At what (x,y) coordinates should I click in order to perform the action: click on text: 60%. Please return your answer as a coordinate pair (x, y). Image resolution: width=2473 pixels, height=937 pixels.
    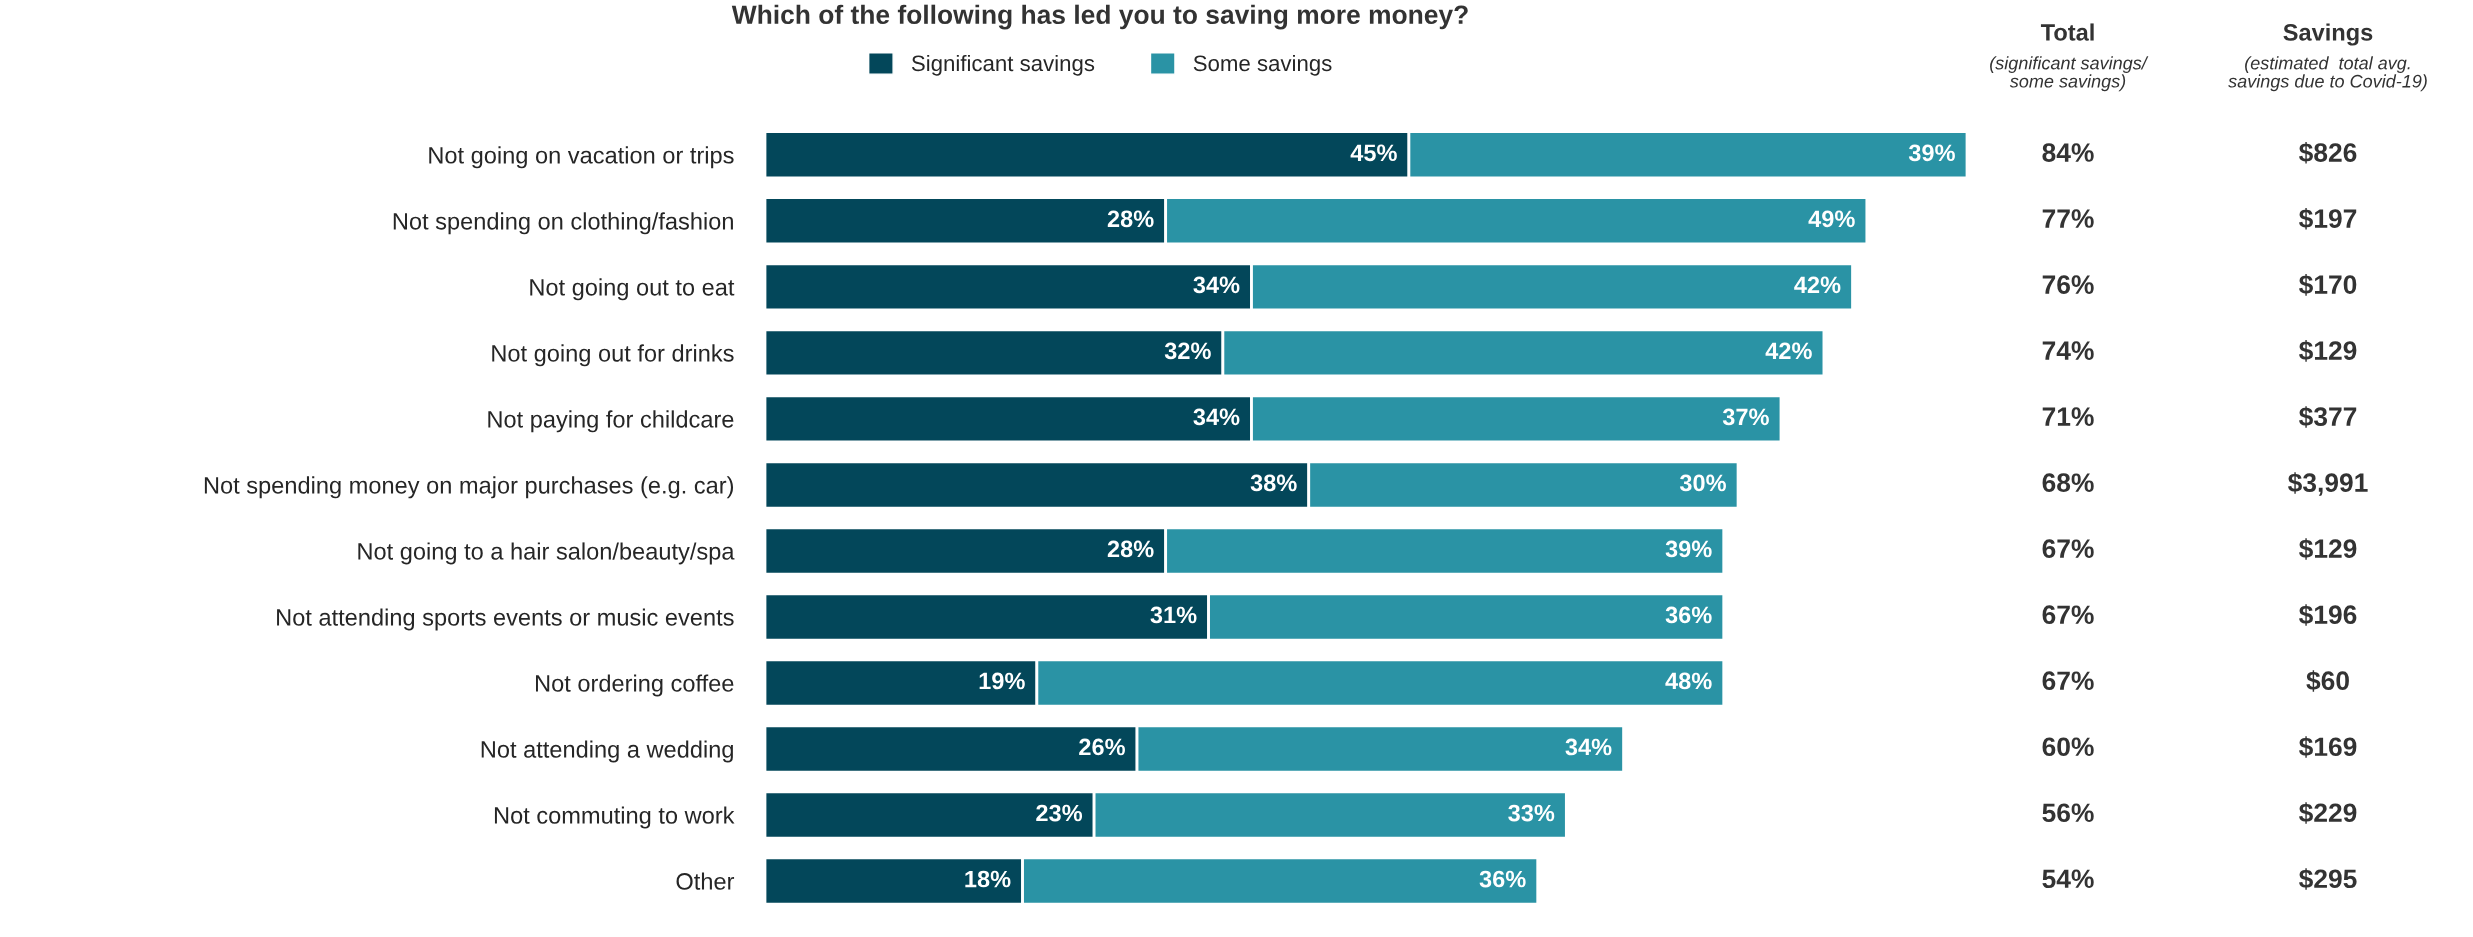
    Looking at the image, I should click on (2068, 747).